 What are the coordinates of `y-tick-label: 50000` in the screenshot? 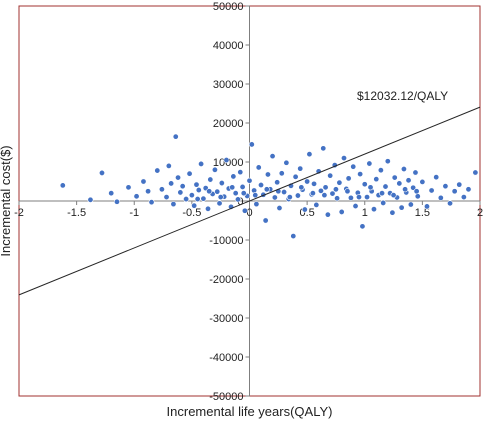 It's located at (228, 7).